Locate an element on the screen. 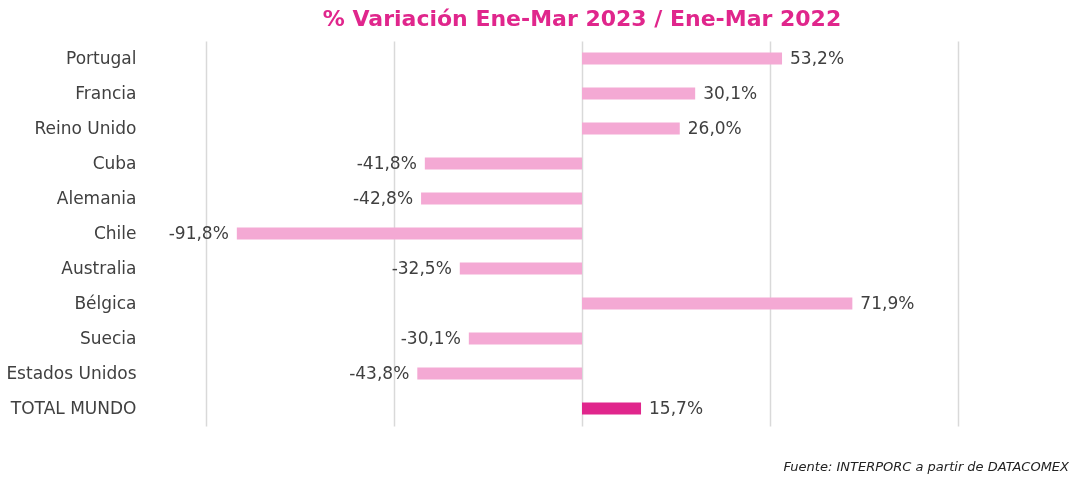 This screenshot has height=482, width=1081. y-tick-label: Chile is located at coordinates (115, 232).